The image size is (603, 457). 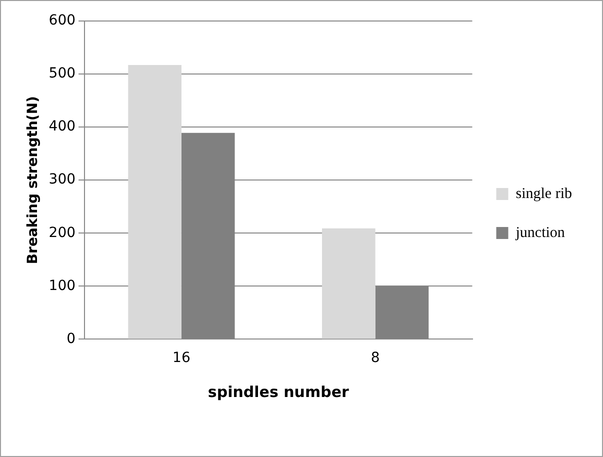 I want to click on y-tick-label: 100, so click(x=62, y=286).